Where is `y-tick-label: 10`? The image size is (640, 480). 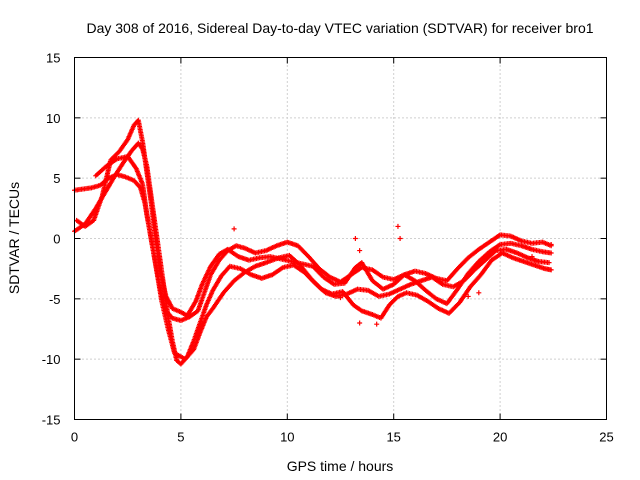 y-tick-label: 10 is located at coordinates (53, 118).